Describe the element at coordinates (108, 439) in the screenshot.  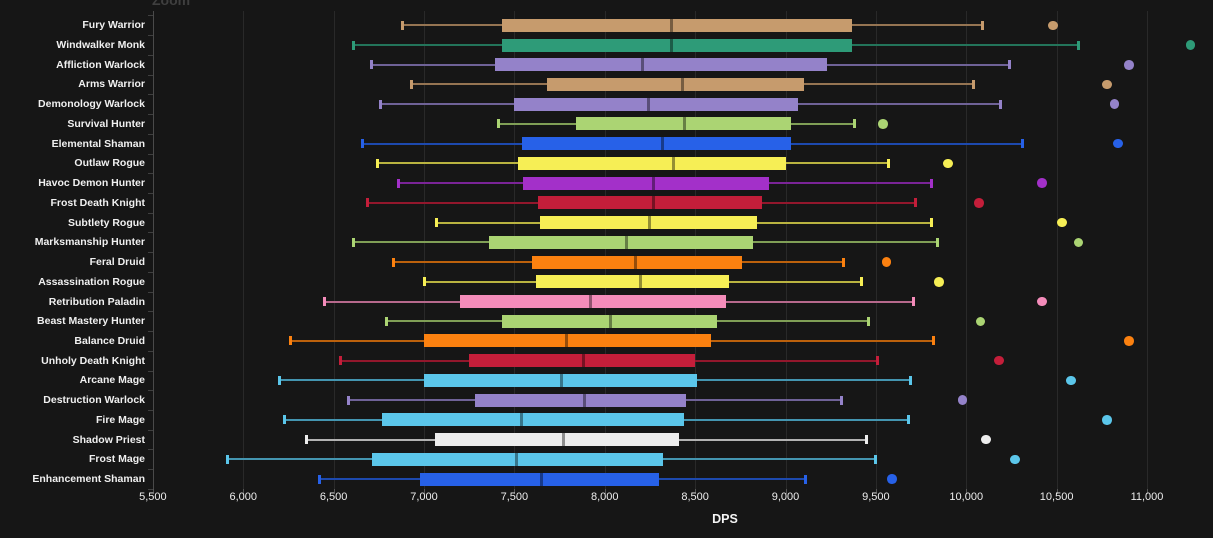
I see `row-label-priest: Shadow Priest` at that location.